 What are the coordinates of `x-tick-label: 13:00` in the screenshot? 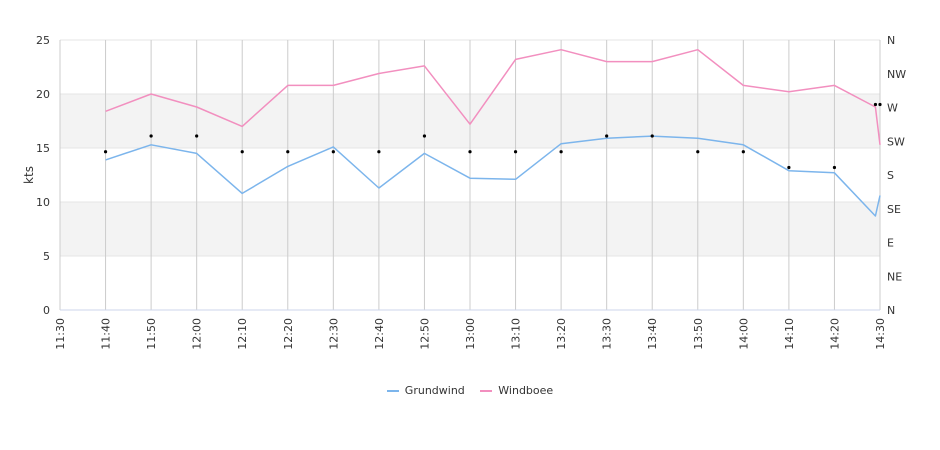 It's located at (470, 334).